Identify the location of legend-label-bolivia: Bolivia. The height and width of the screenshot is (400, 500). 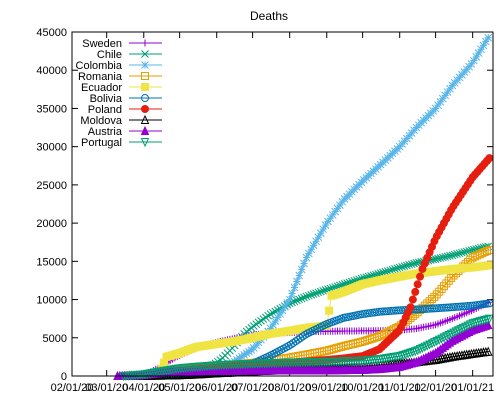
(106, 99).